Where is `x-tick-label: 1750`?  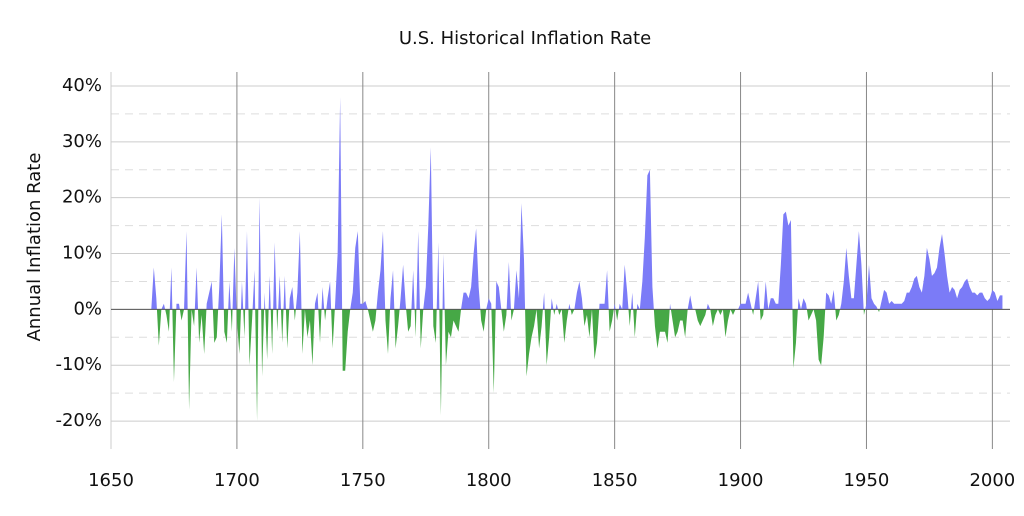 x-tick-label: 1750 is located at coordinates (363, 480).